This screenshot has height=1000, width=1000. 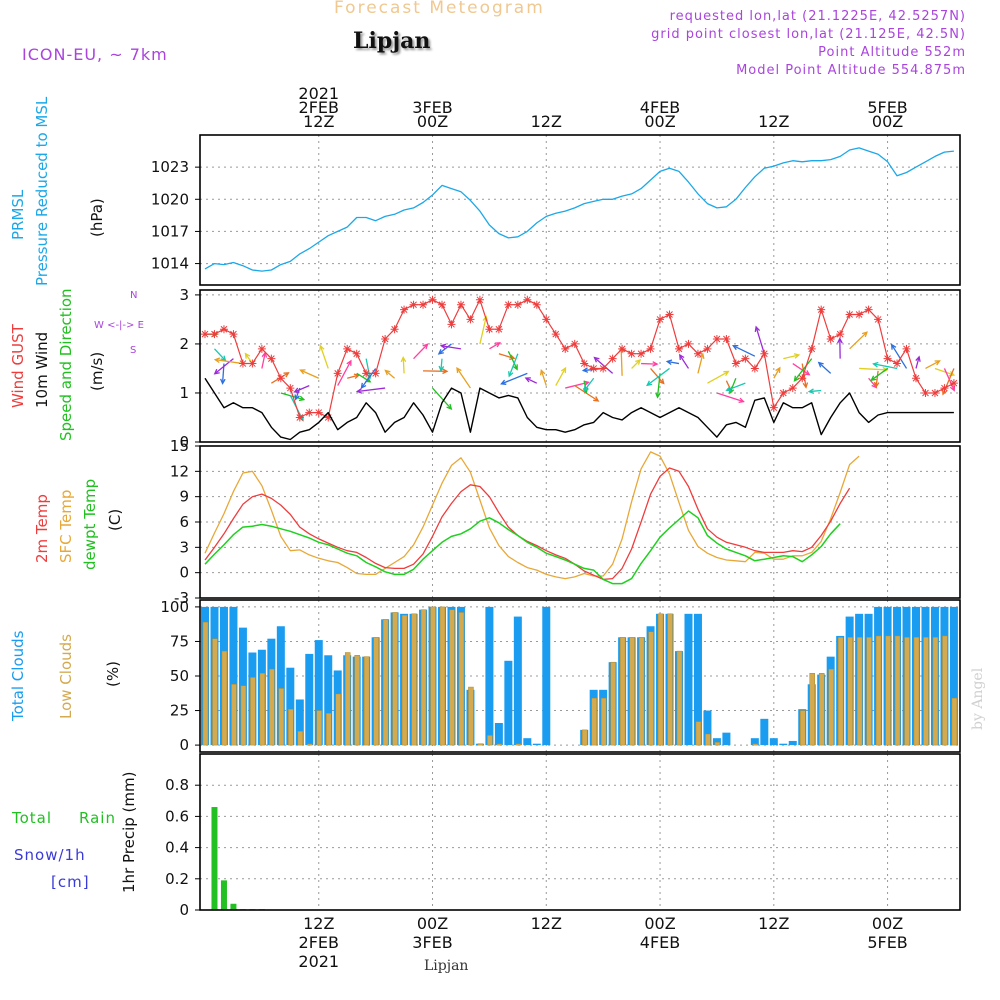 What do you see at coordinates (113, 674) in the screenshot?
I see `clouds-unit: (%)` at bounding box center [113, 674].